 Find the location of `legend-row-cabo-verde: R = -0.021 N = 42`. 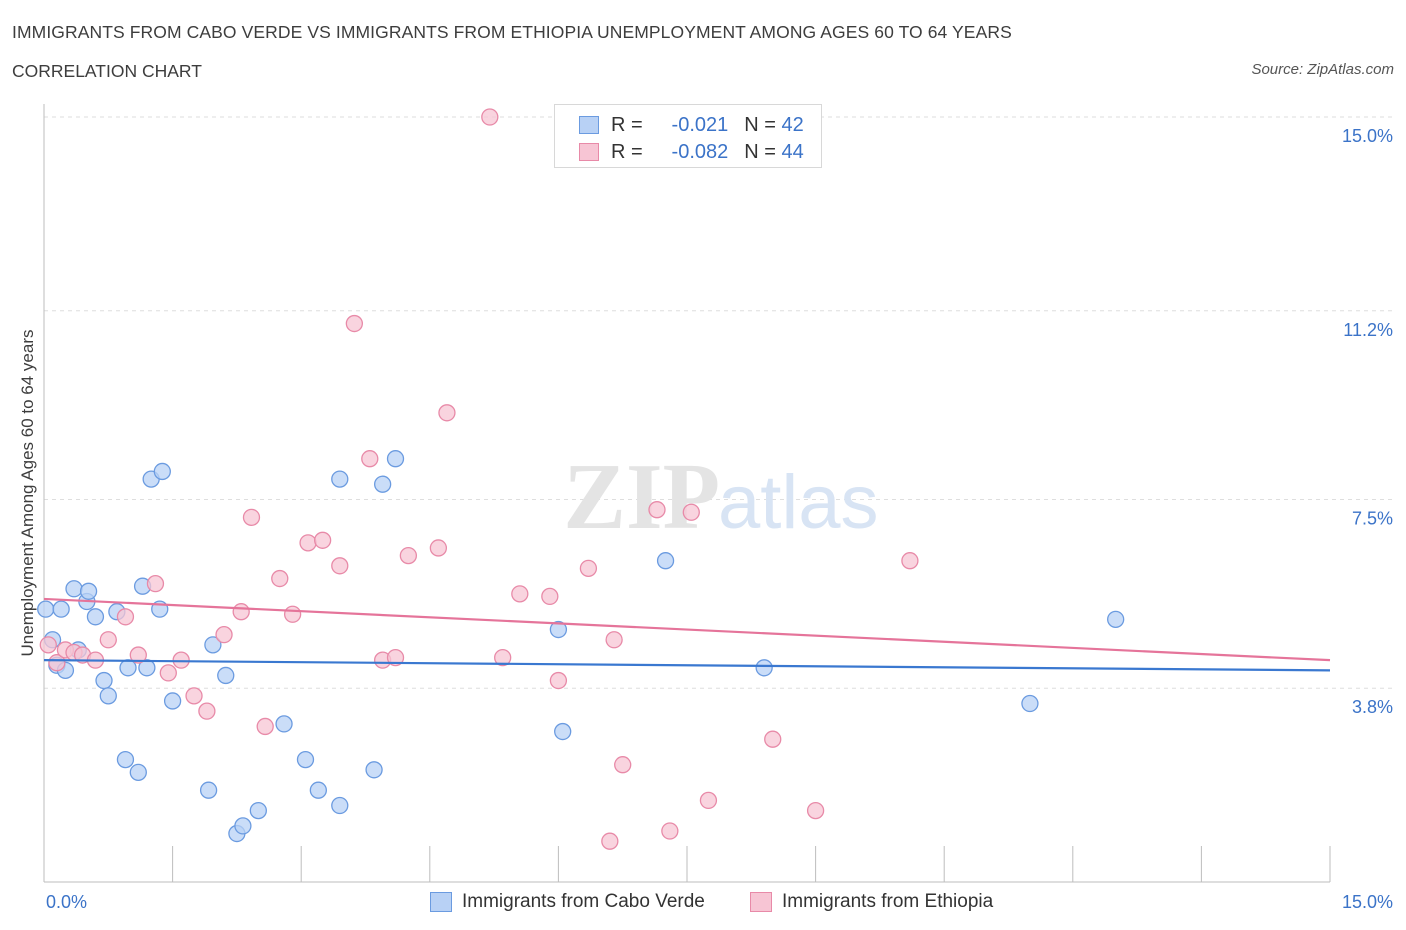

legend-row-cabo-verde: R = -0.021 N = 42 is located at coordinates (691, 125).